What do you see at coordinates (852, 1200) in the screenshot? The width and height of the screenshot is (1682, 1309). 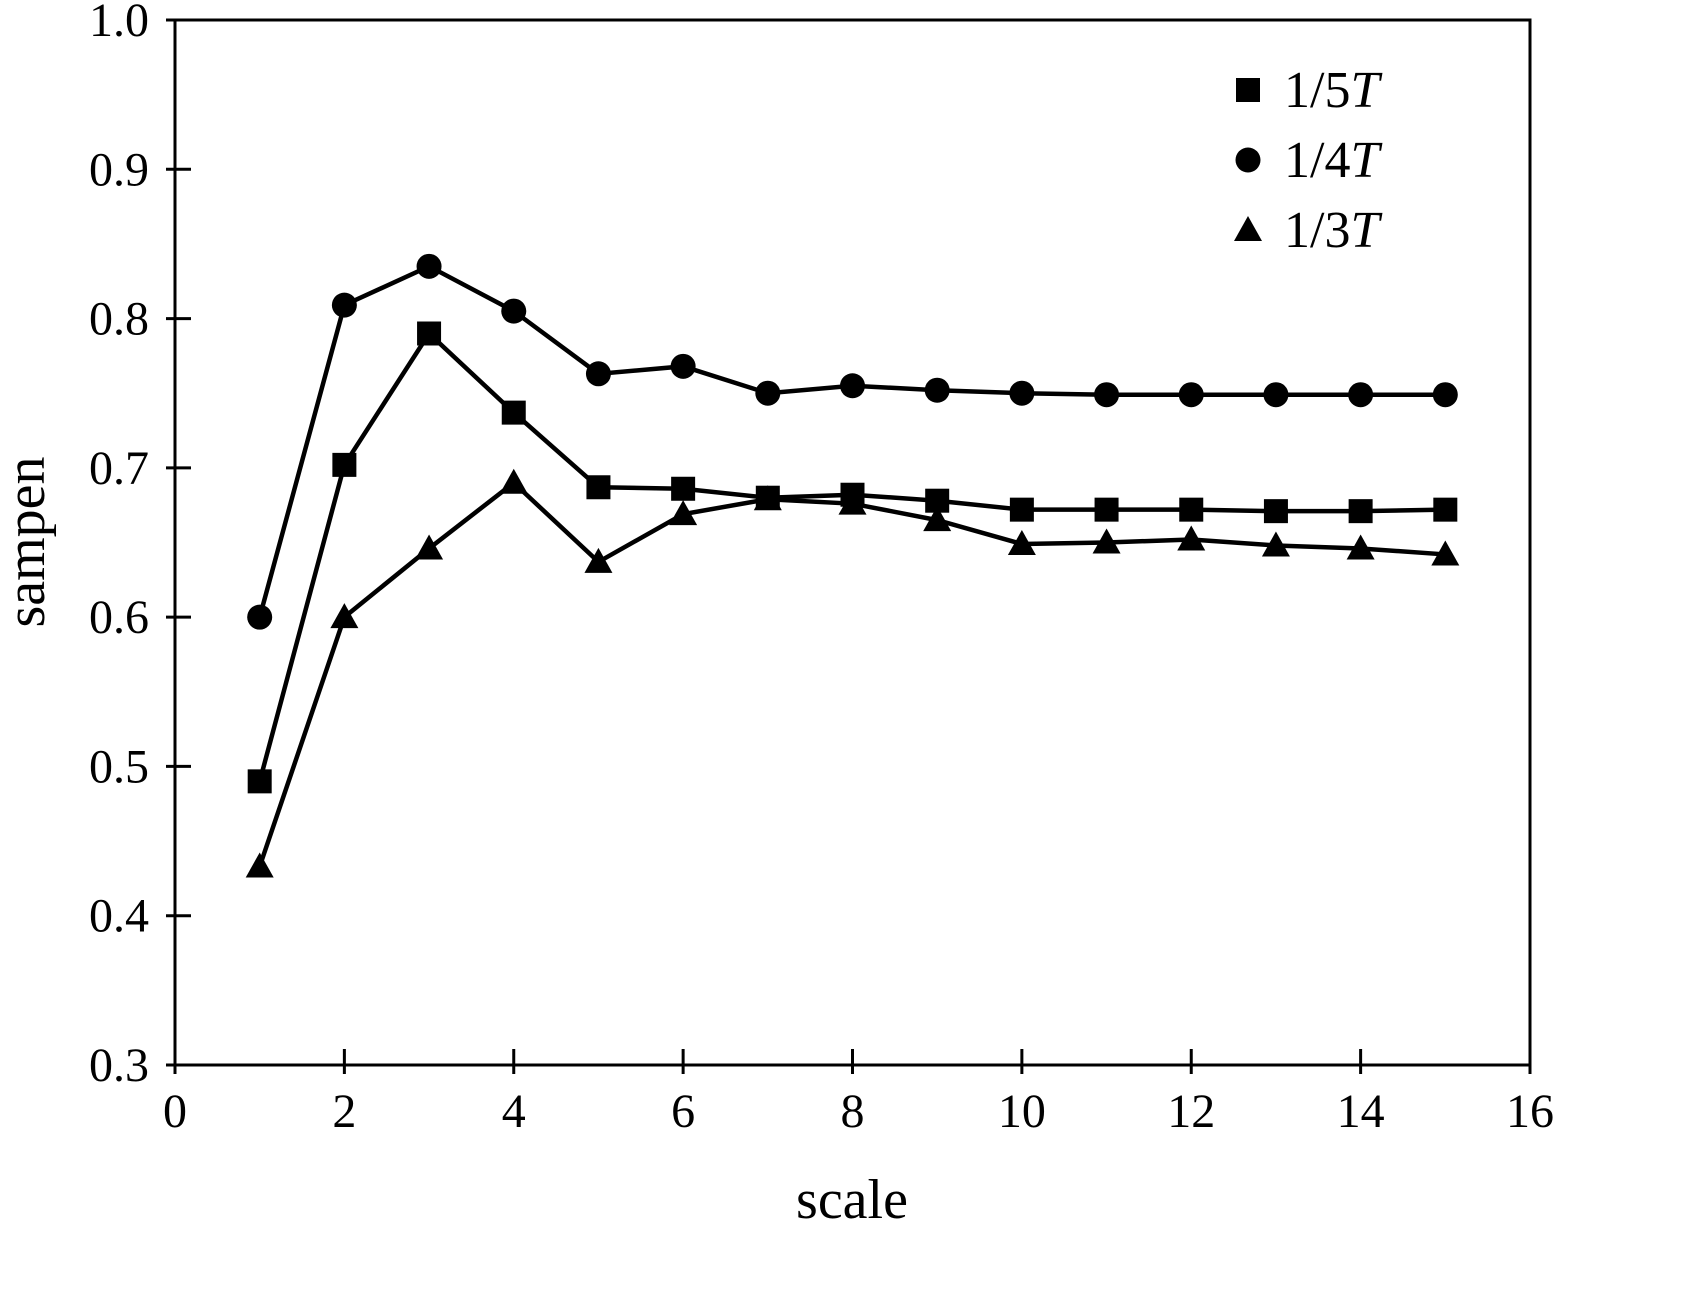 I see `x-axis-label: scale` at bounding box center [852, 1200].